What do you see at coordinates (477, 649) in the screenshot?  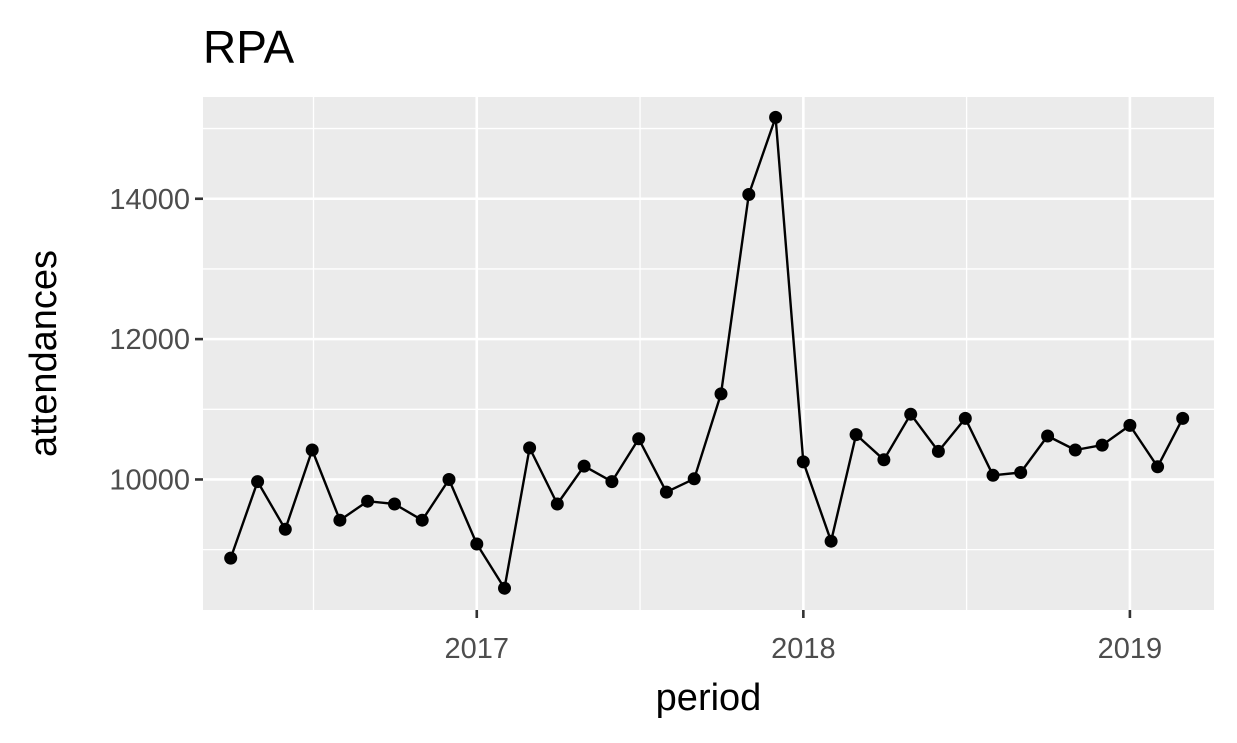 I see `x-tick-label: 2017` at bounding box center [477, 649].